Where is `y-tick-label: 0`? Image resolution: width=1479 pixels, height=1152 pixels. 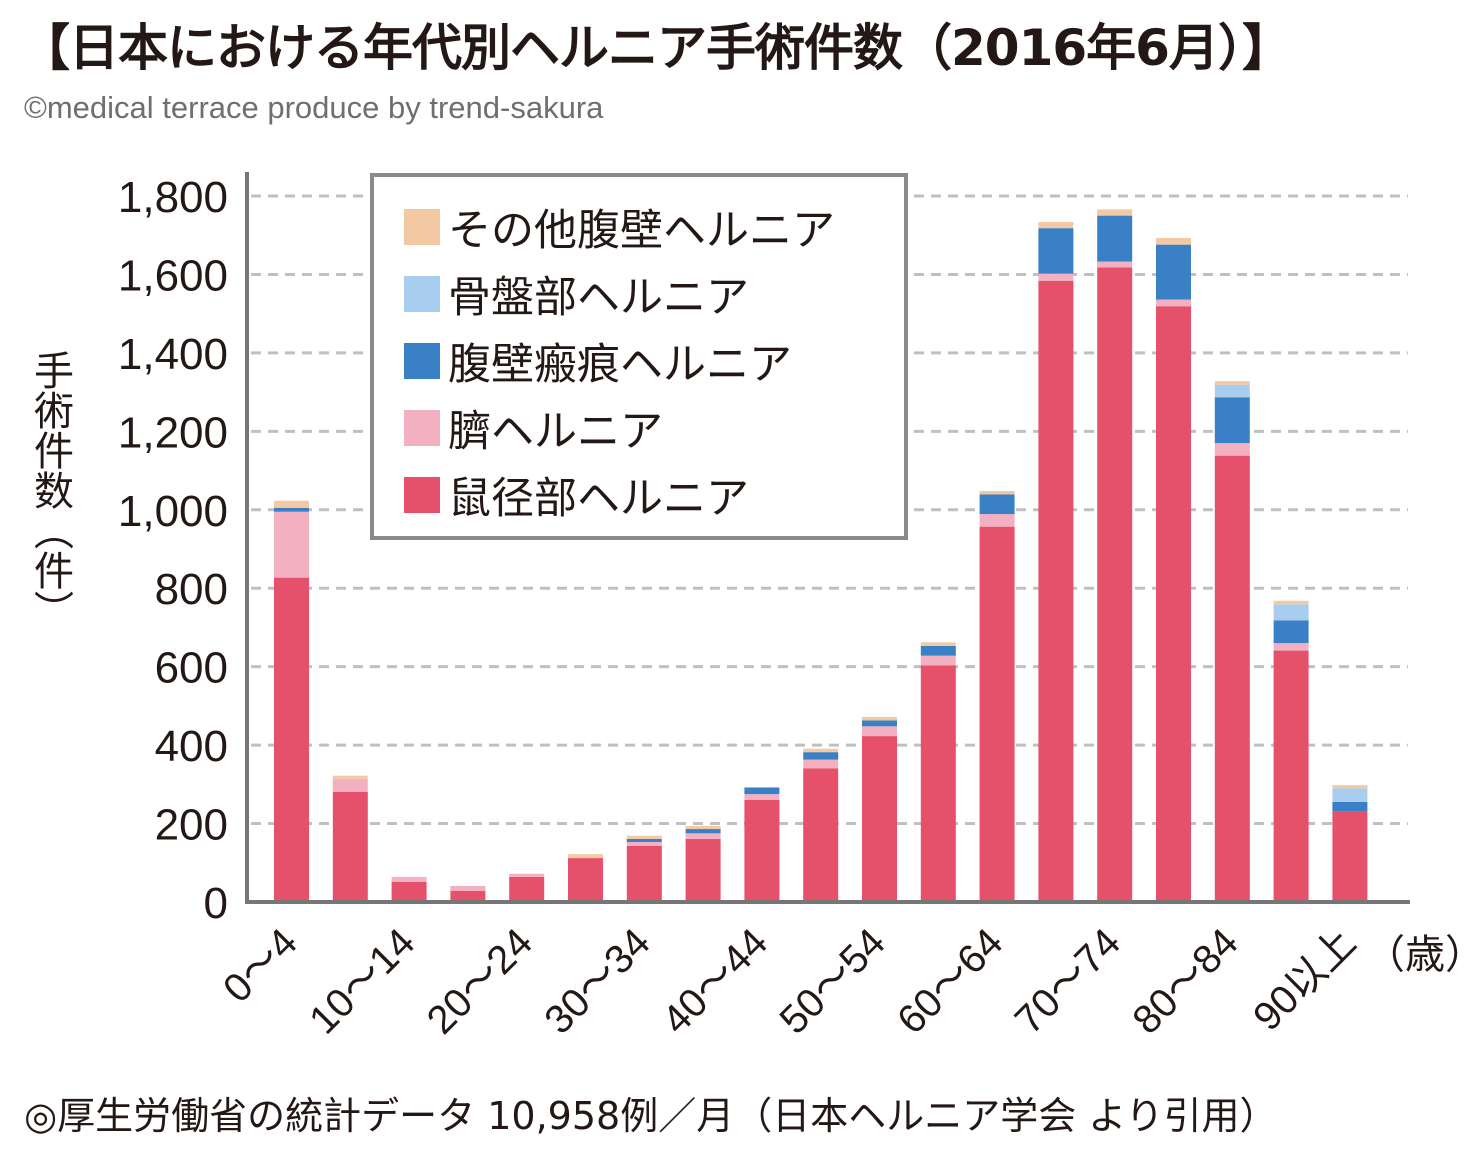
y-tick-label: 0 is located at coordinates (216, 903).